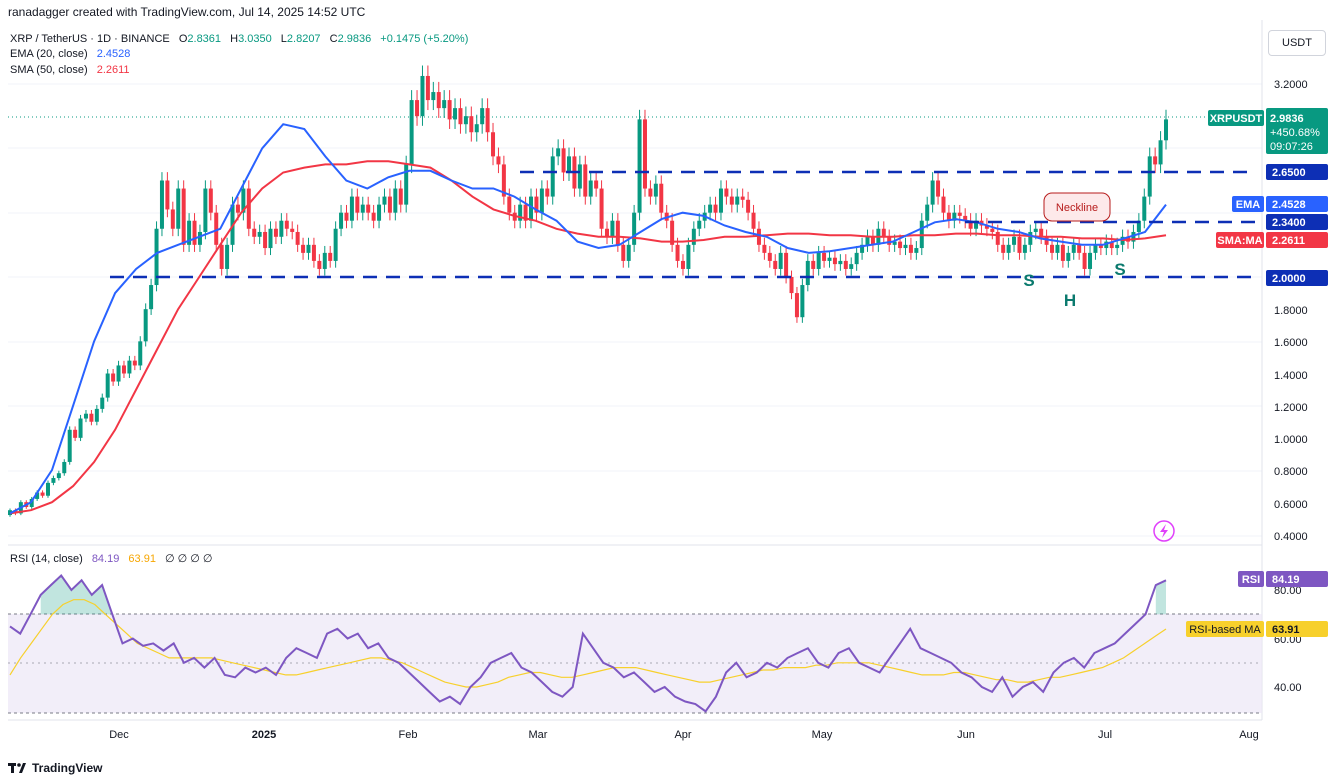  Describe the element at coordinates (111, 558) in the screenshot. I see `rsi-legend: RSI (14, close) 84.19 63.91 ∅ ∅ ∅ ∅` at that location.